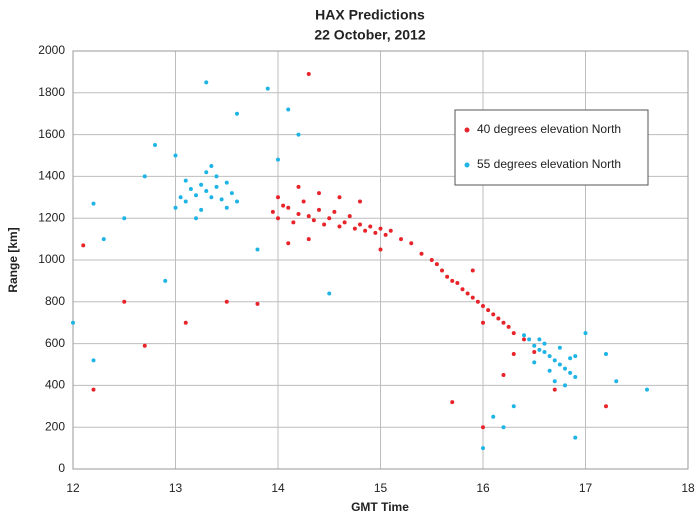 This screenshot has height=524, width=698. What do you see at coordinates (483, 488) in the screenshot?
I see `x-tick-label: 16` at bounding box center [483, 488].